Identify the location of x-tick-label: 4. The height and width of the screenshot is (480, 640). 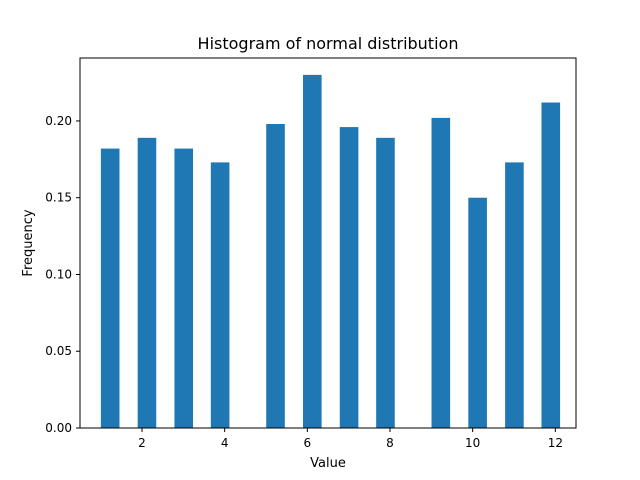
(225, 443).